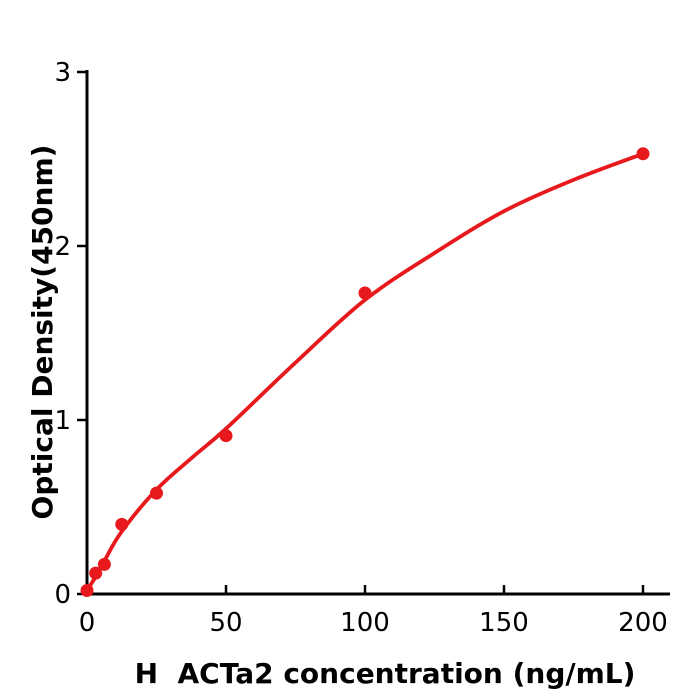 Image resolution: width=700 pixels, height=700 pixels. Describe the element at coordinates (62, 421) in the screenshot. I see `y-tick-label: 1` at that location.